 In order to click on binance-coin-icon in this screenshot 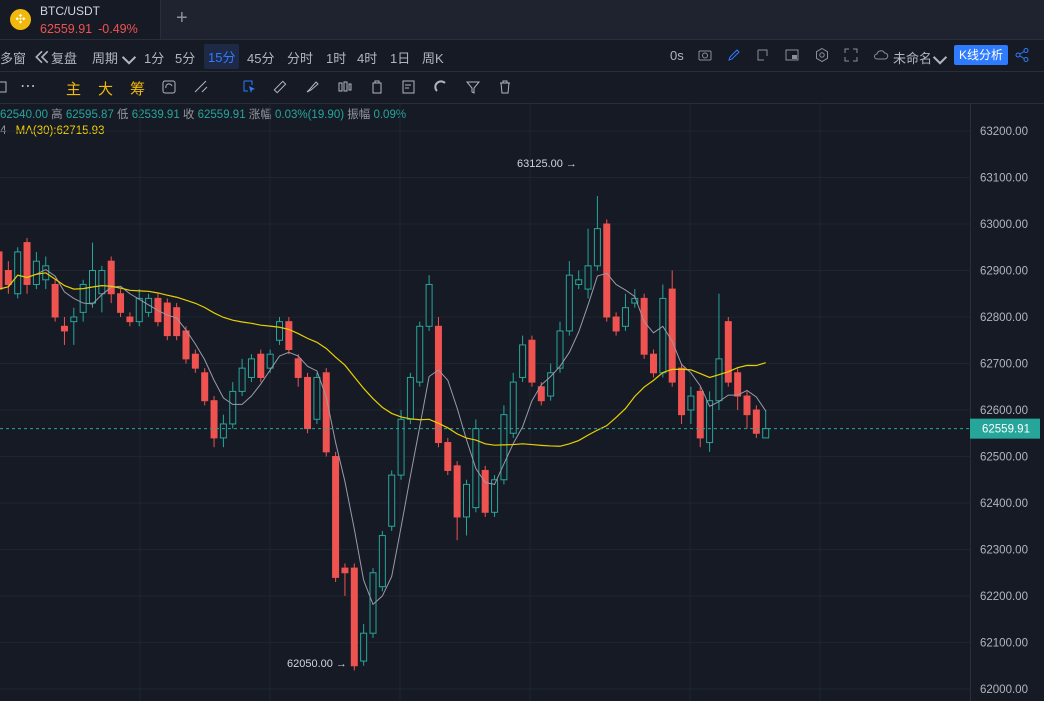, I will do `click(20, 19)`.